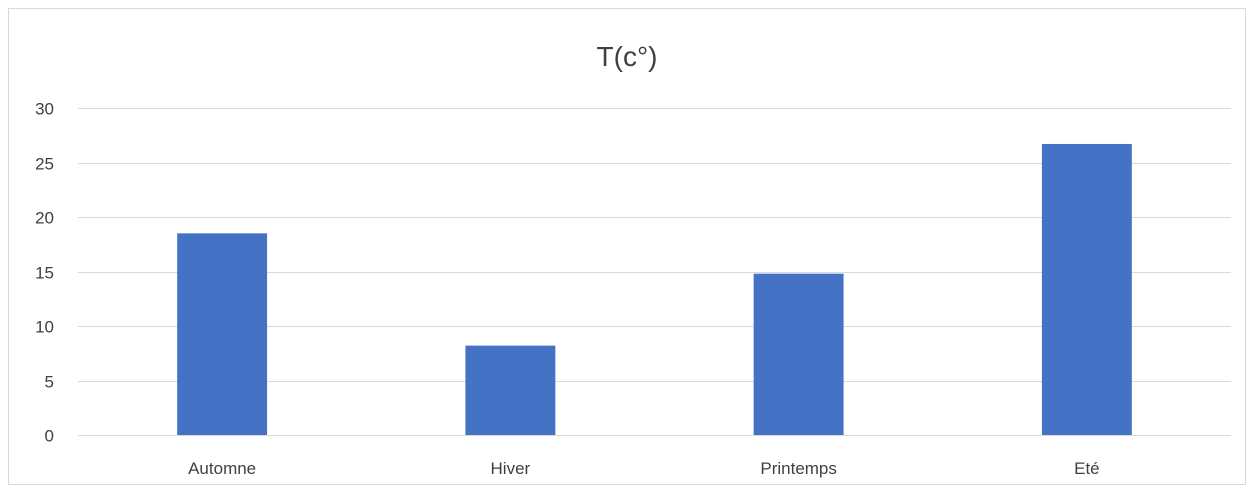  I want to click on chart-title: T(c°), so click(627, 56).